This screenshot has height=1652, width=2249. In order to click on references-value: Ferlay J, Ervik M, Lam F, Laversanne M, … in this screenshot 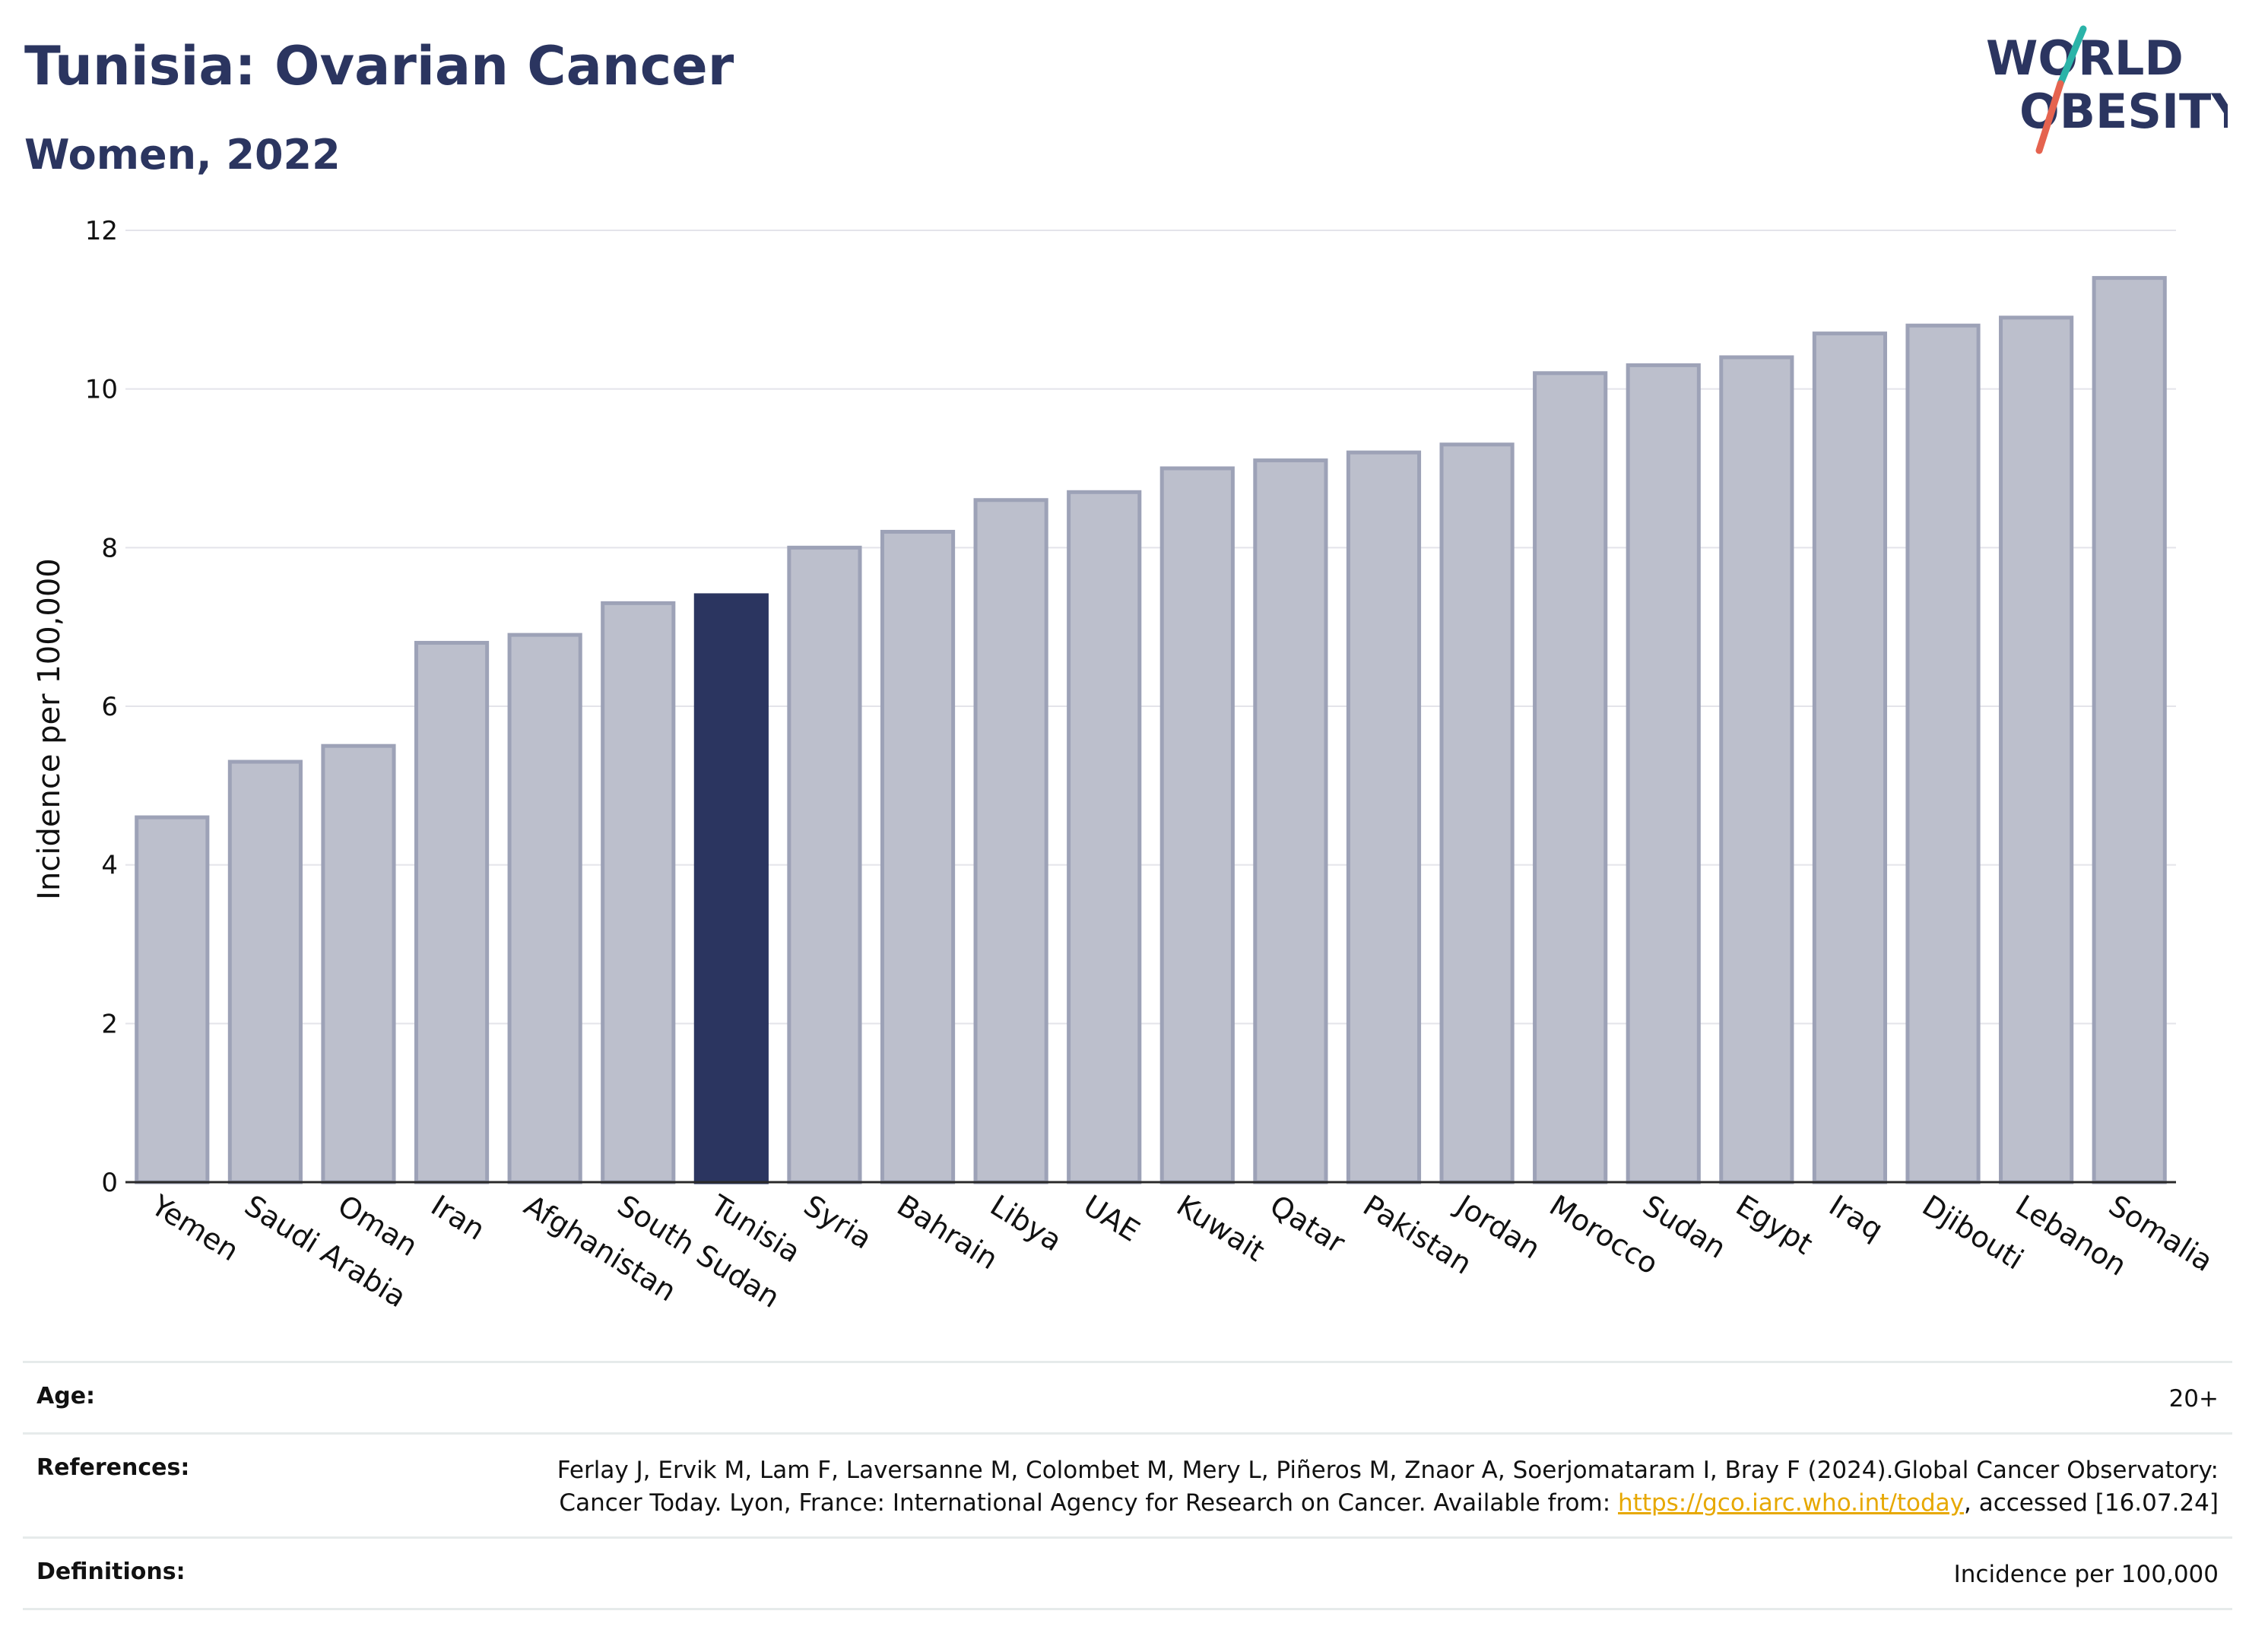, I will do `click(1382, 1487)`.